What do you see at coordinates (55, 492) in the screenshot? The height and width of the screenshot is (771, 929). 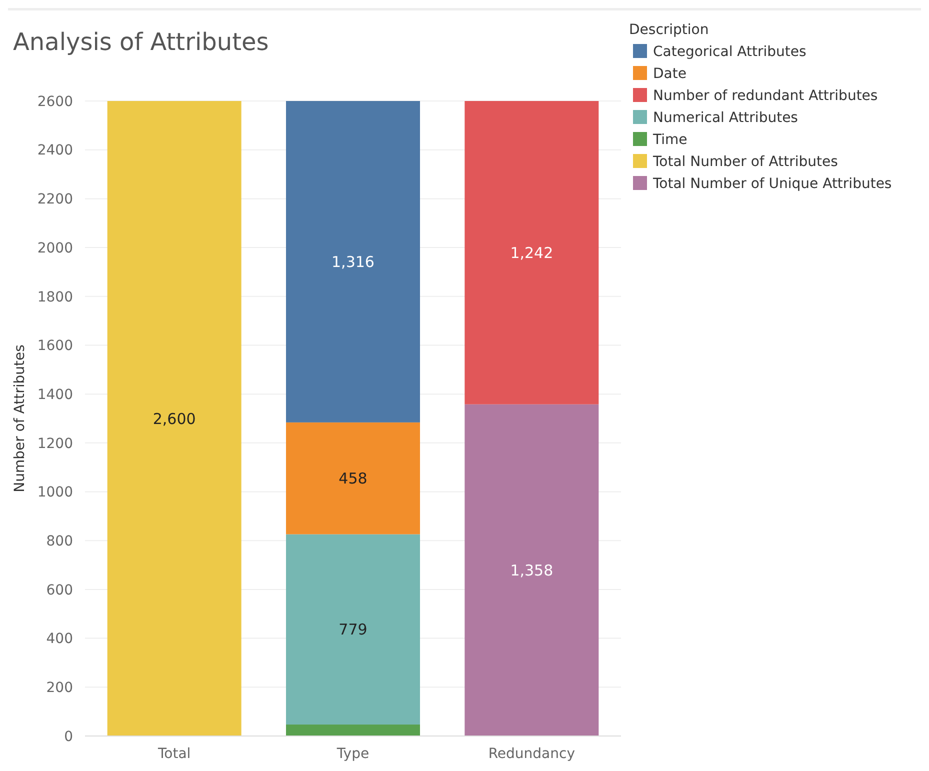 I see `y-tick-label: 1000` at bounding box center [55, 492].